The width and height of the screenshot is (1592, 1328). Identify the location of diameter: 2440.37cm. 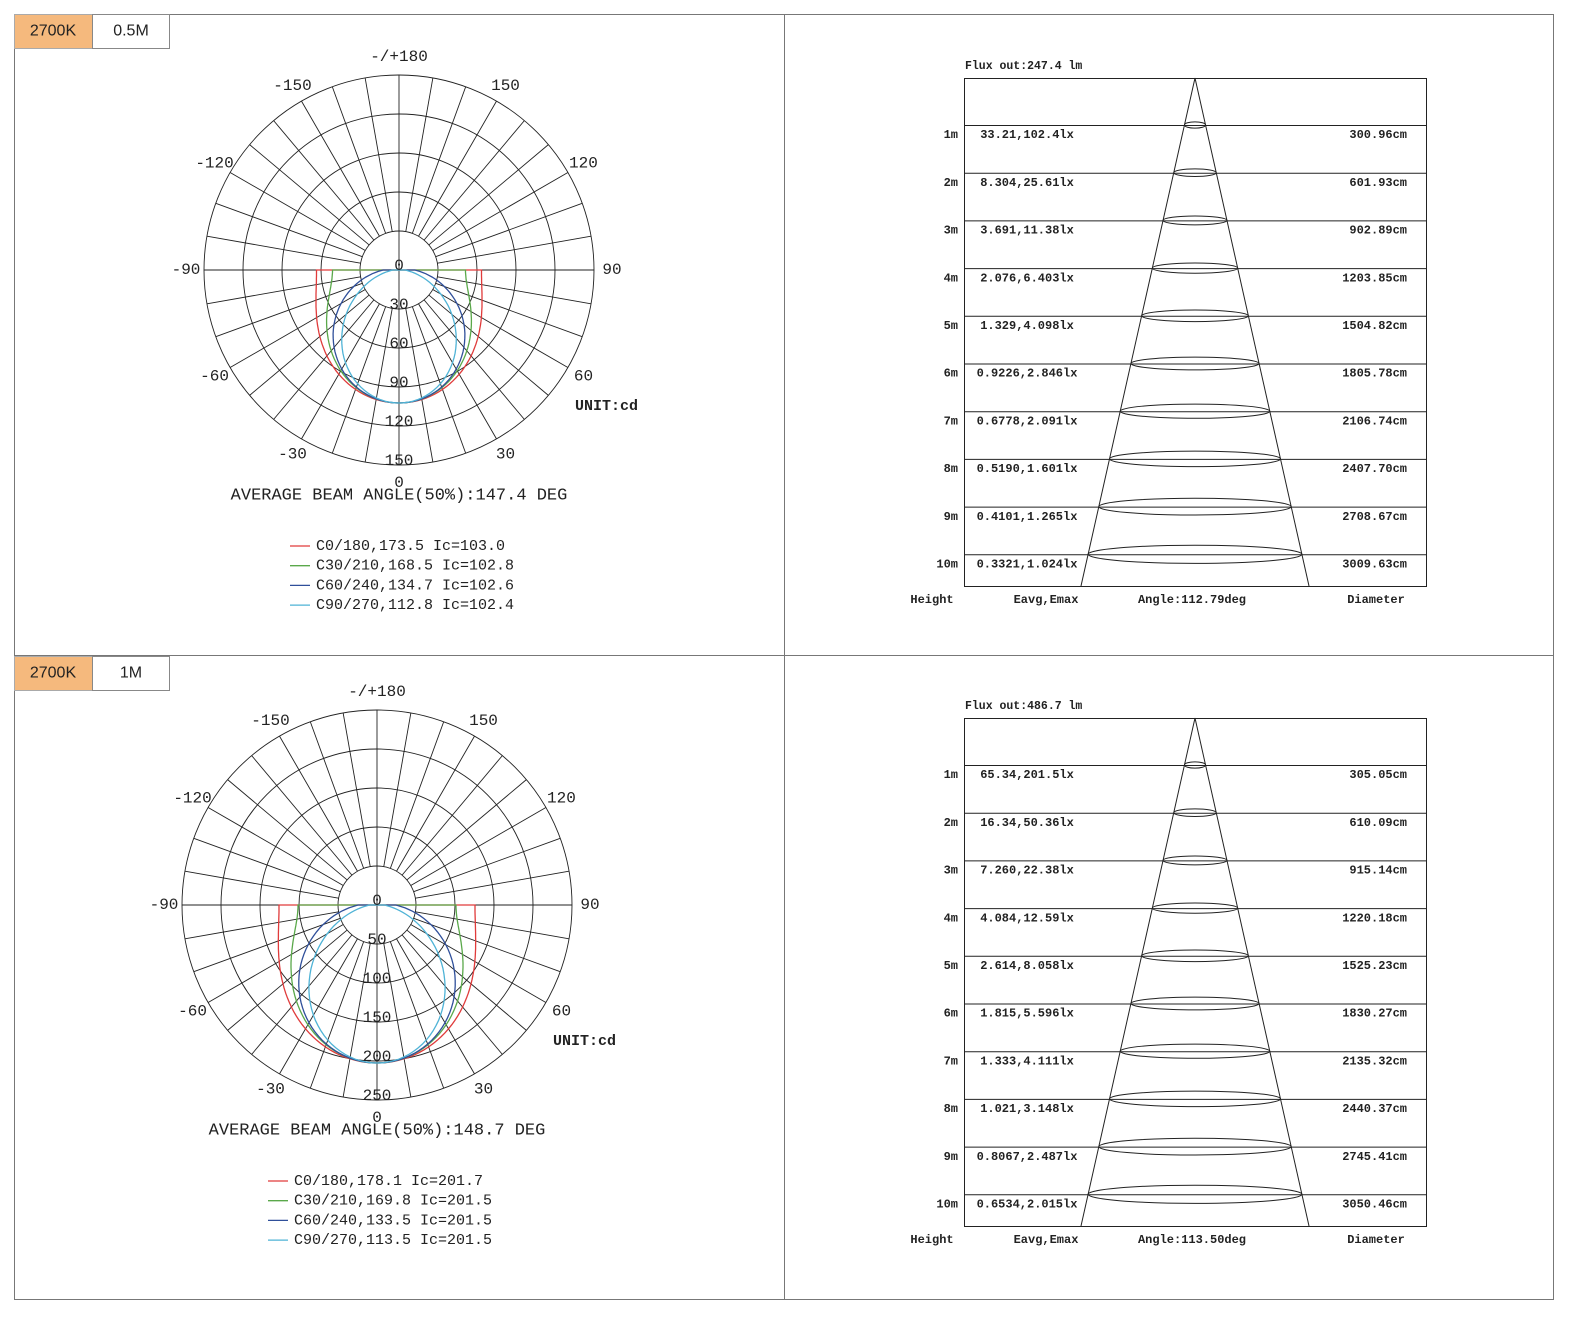
(1374, 1109).